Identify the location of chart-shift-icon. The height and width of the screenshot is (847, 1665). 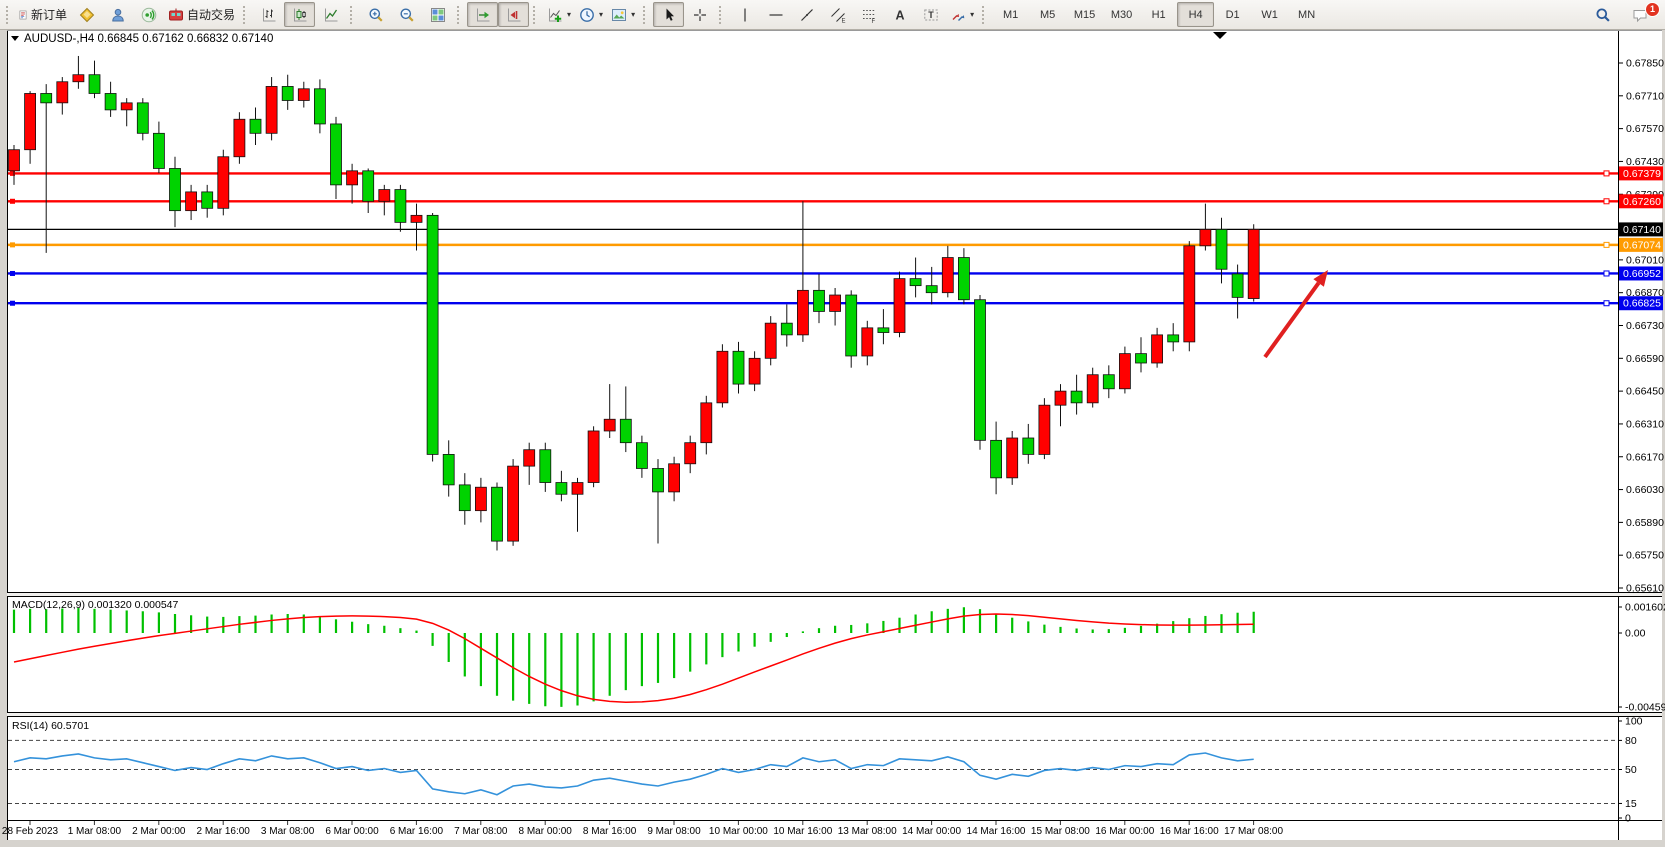
(514, 14).